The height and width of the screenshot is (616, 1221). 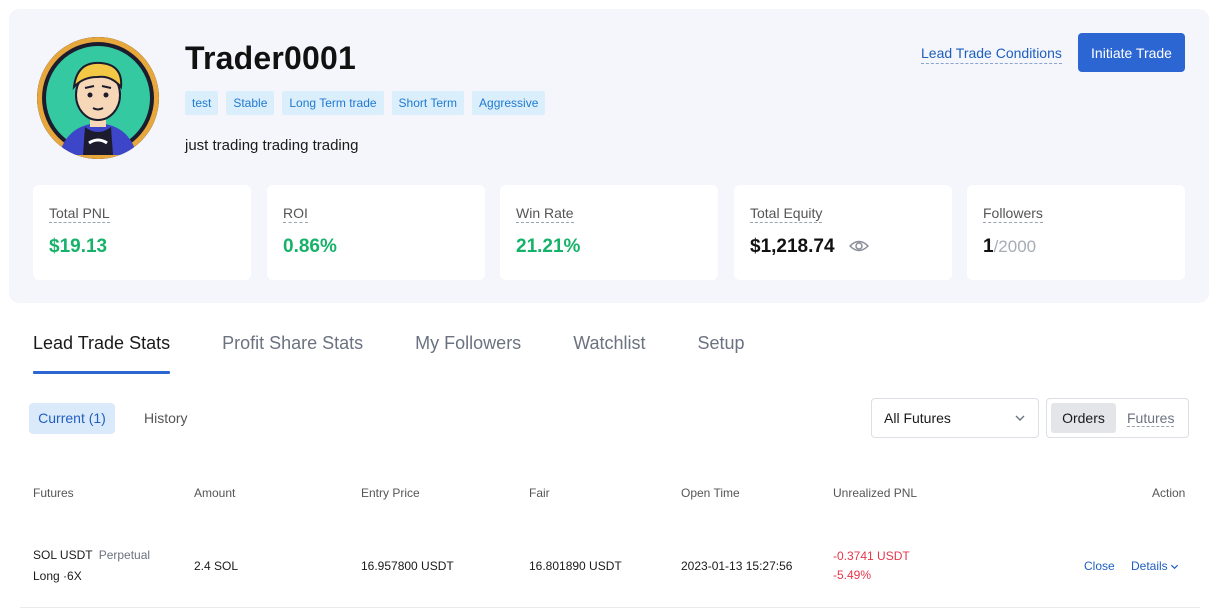 What do you see at coordinates (202, 103) in the screenshot?
I see `tag: test` at bounding box center [202, 103].